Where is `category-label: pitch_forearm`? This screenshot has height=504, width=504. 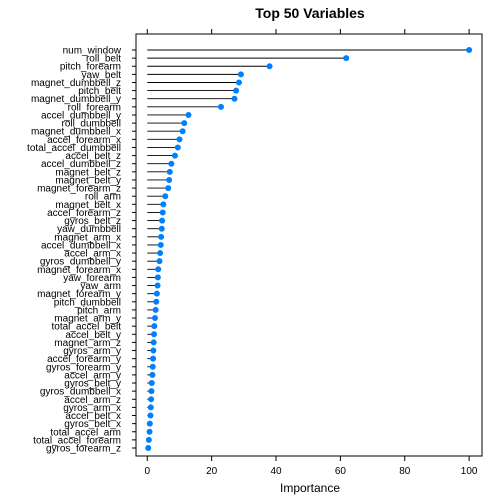 category-label: pitch_forearm is located at coordinates (90, 67).